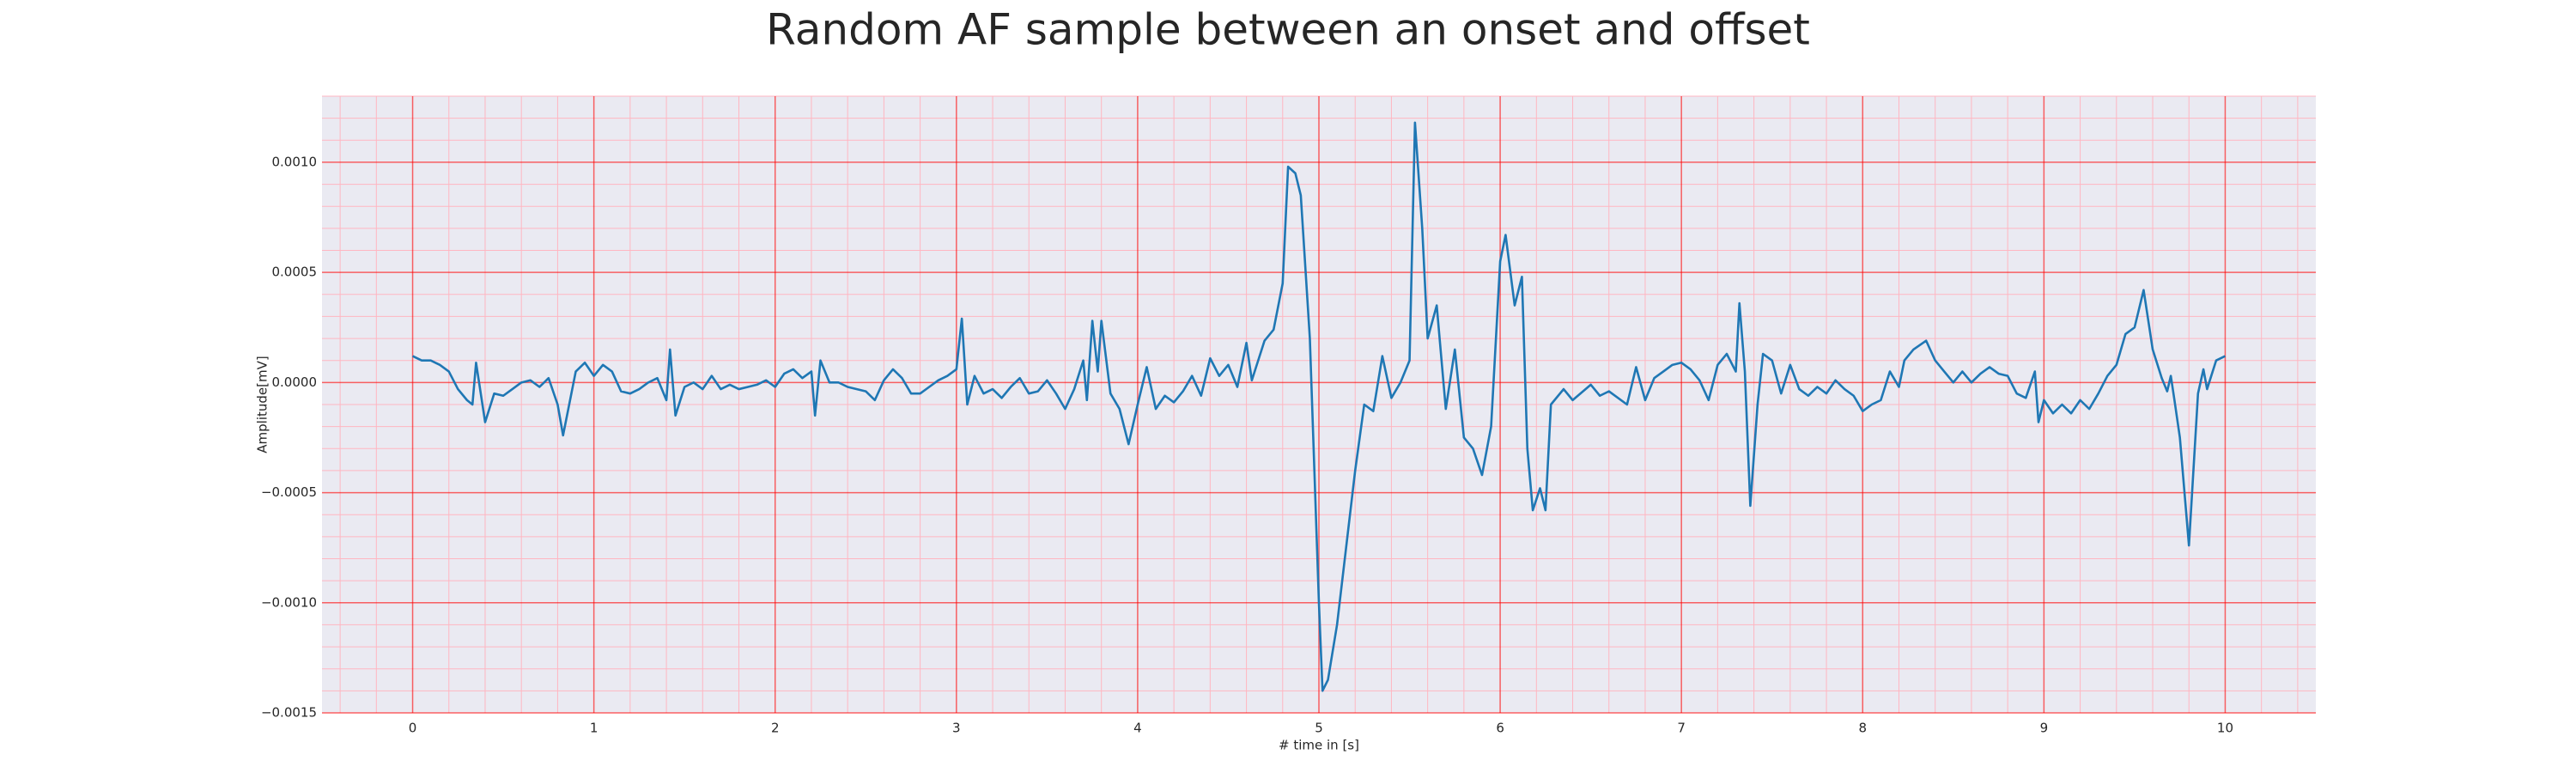 This screenshot has width=2576, height=773. What do you see at coordinates (2225, 728) in the screenshot?
I see `x-tick-label: 10` at bounding box center [2225, 728].